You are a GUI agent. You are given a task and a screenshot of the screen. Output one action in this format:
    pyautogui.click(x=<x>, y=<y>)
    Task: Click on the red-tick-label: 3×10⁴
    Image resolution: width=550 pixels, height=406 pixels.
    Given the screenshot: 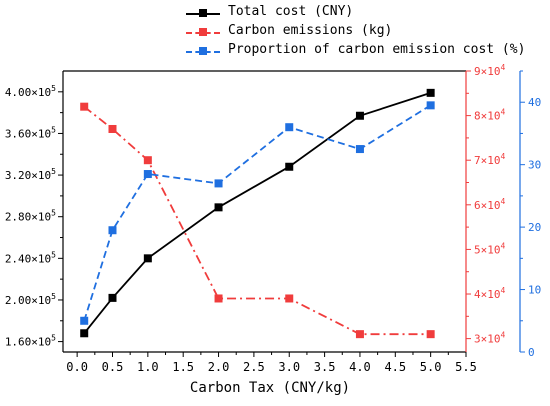 What is the action you would take?
    pyautogui.click(x=490, y=338)
    